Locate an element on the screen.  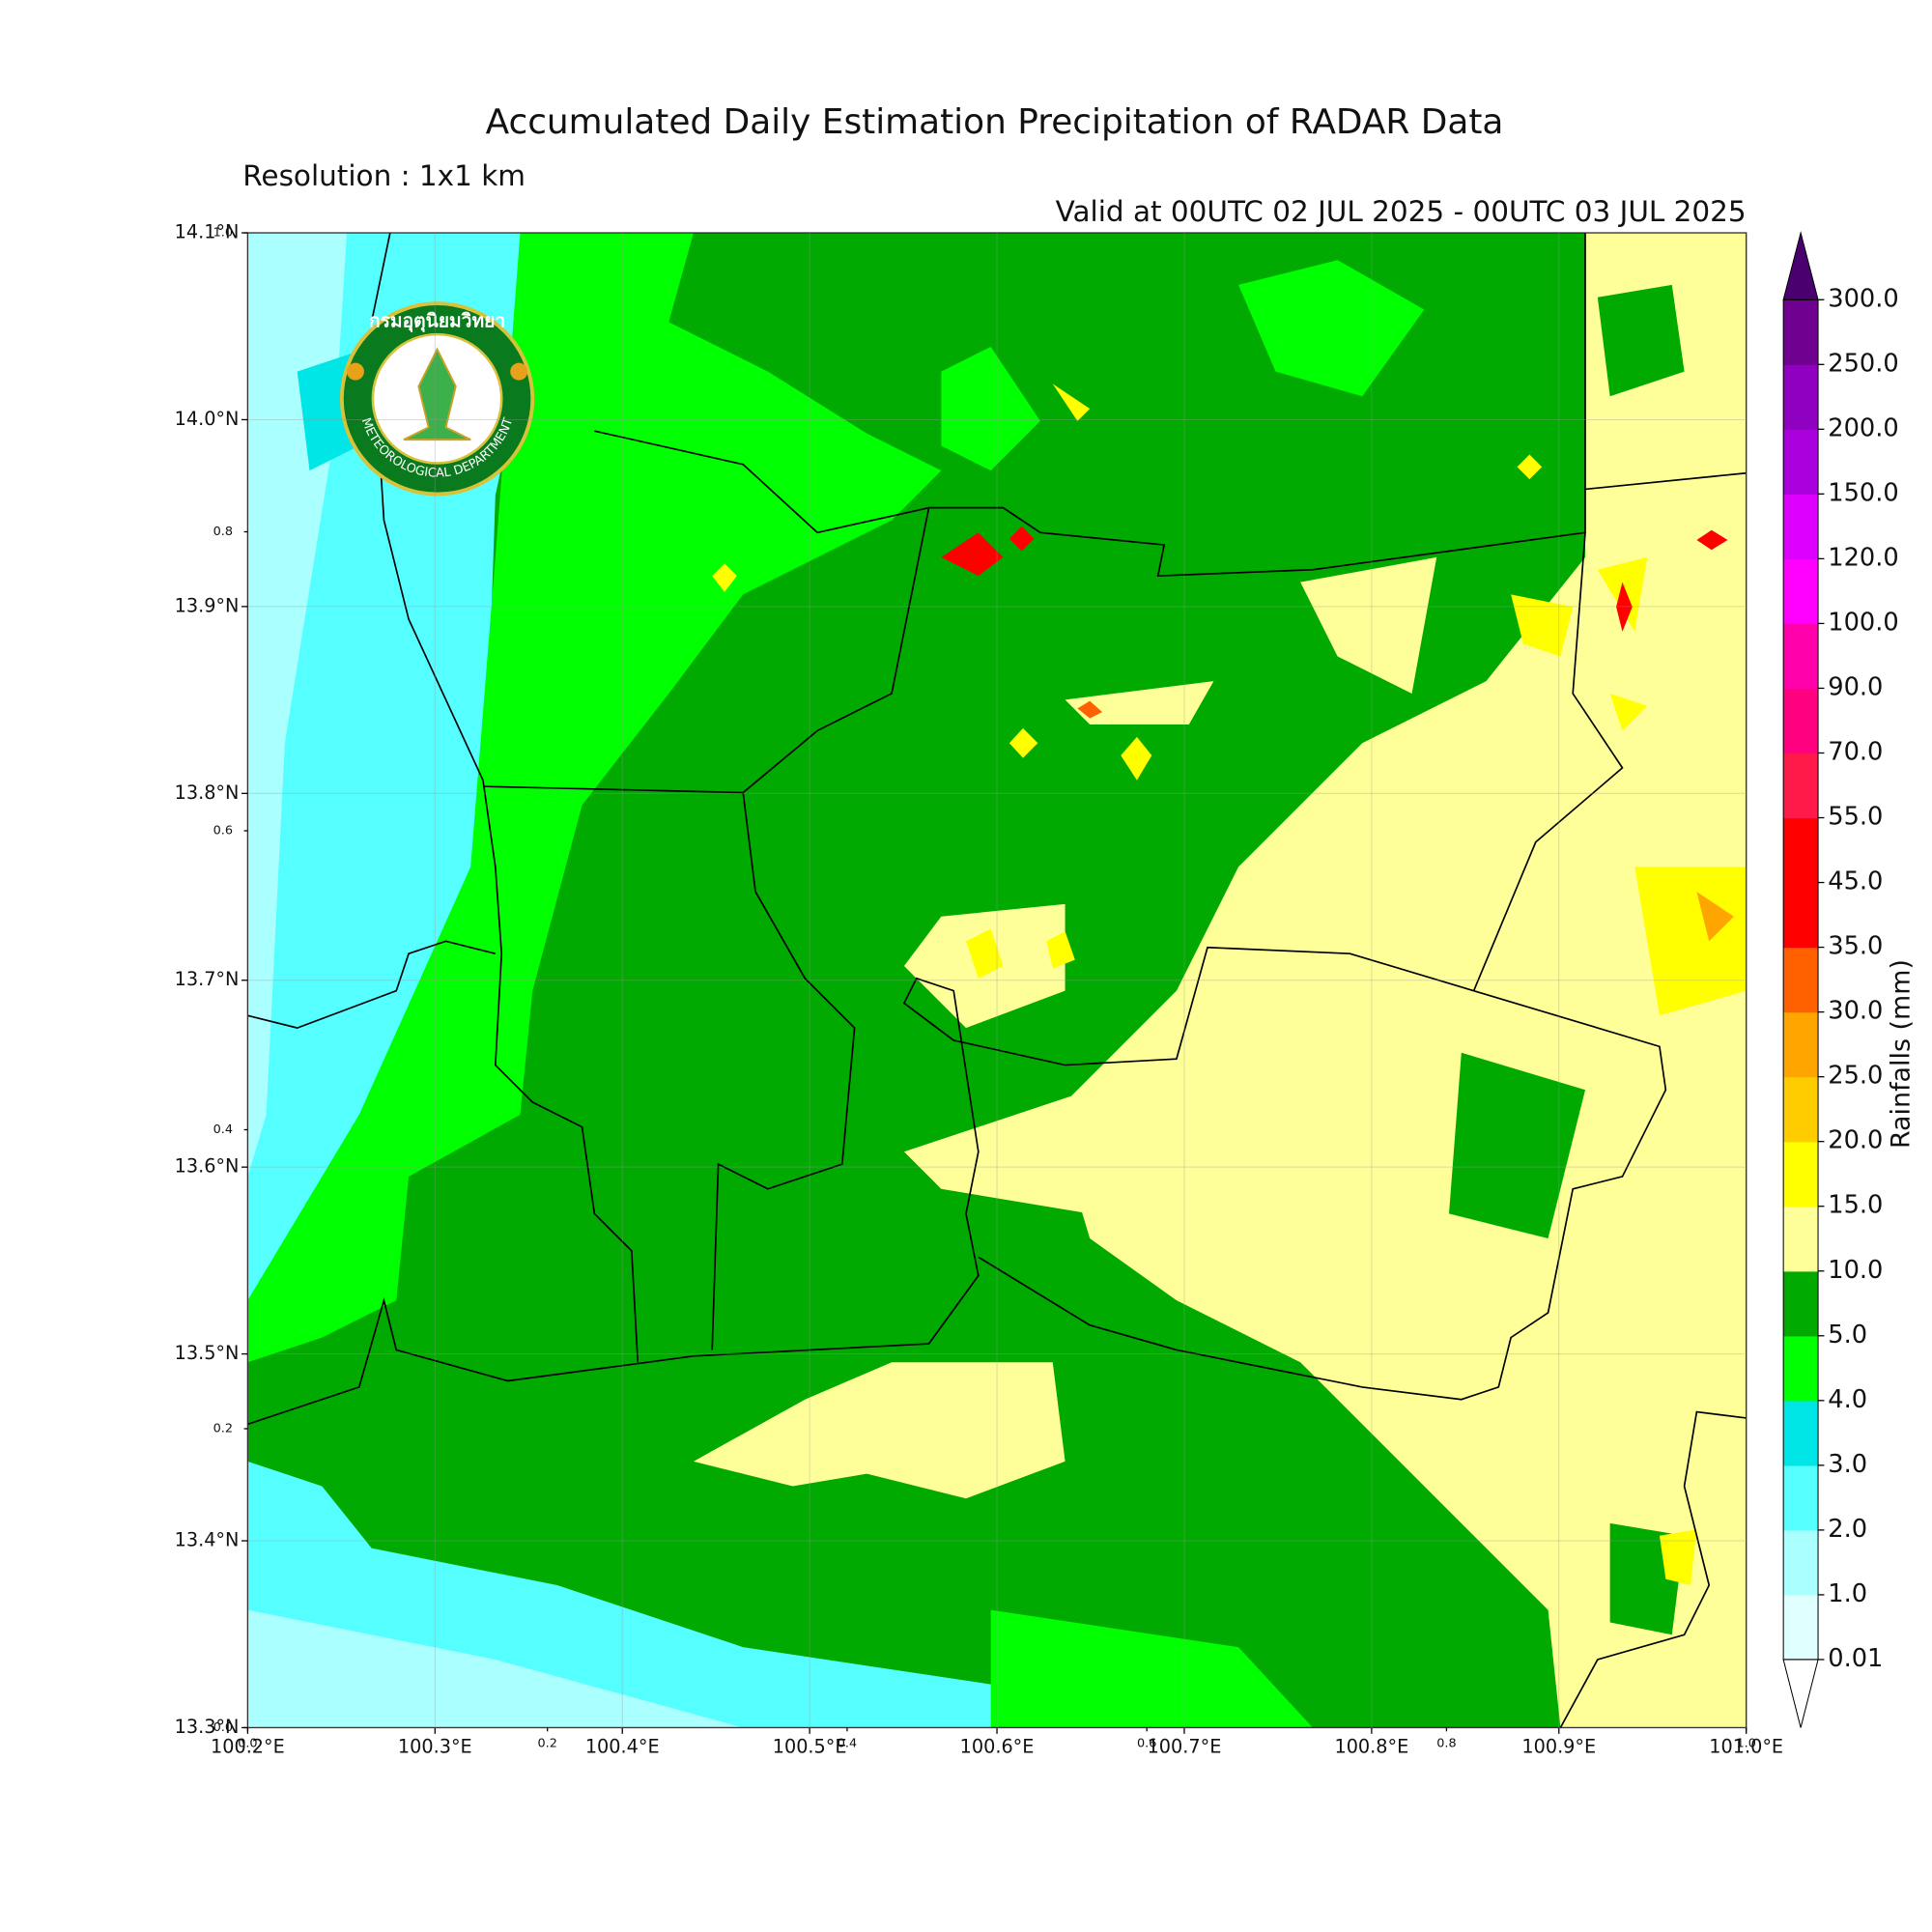
y-tick-label: 13.5°N is located at coordinates (207, 1353).